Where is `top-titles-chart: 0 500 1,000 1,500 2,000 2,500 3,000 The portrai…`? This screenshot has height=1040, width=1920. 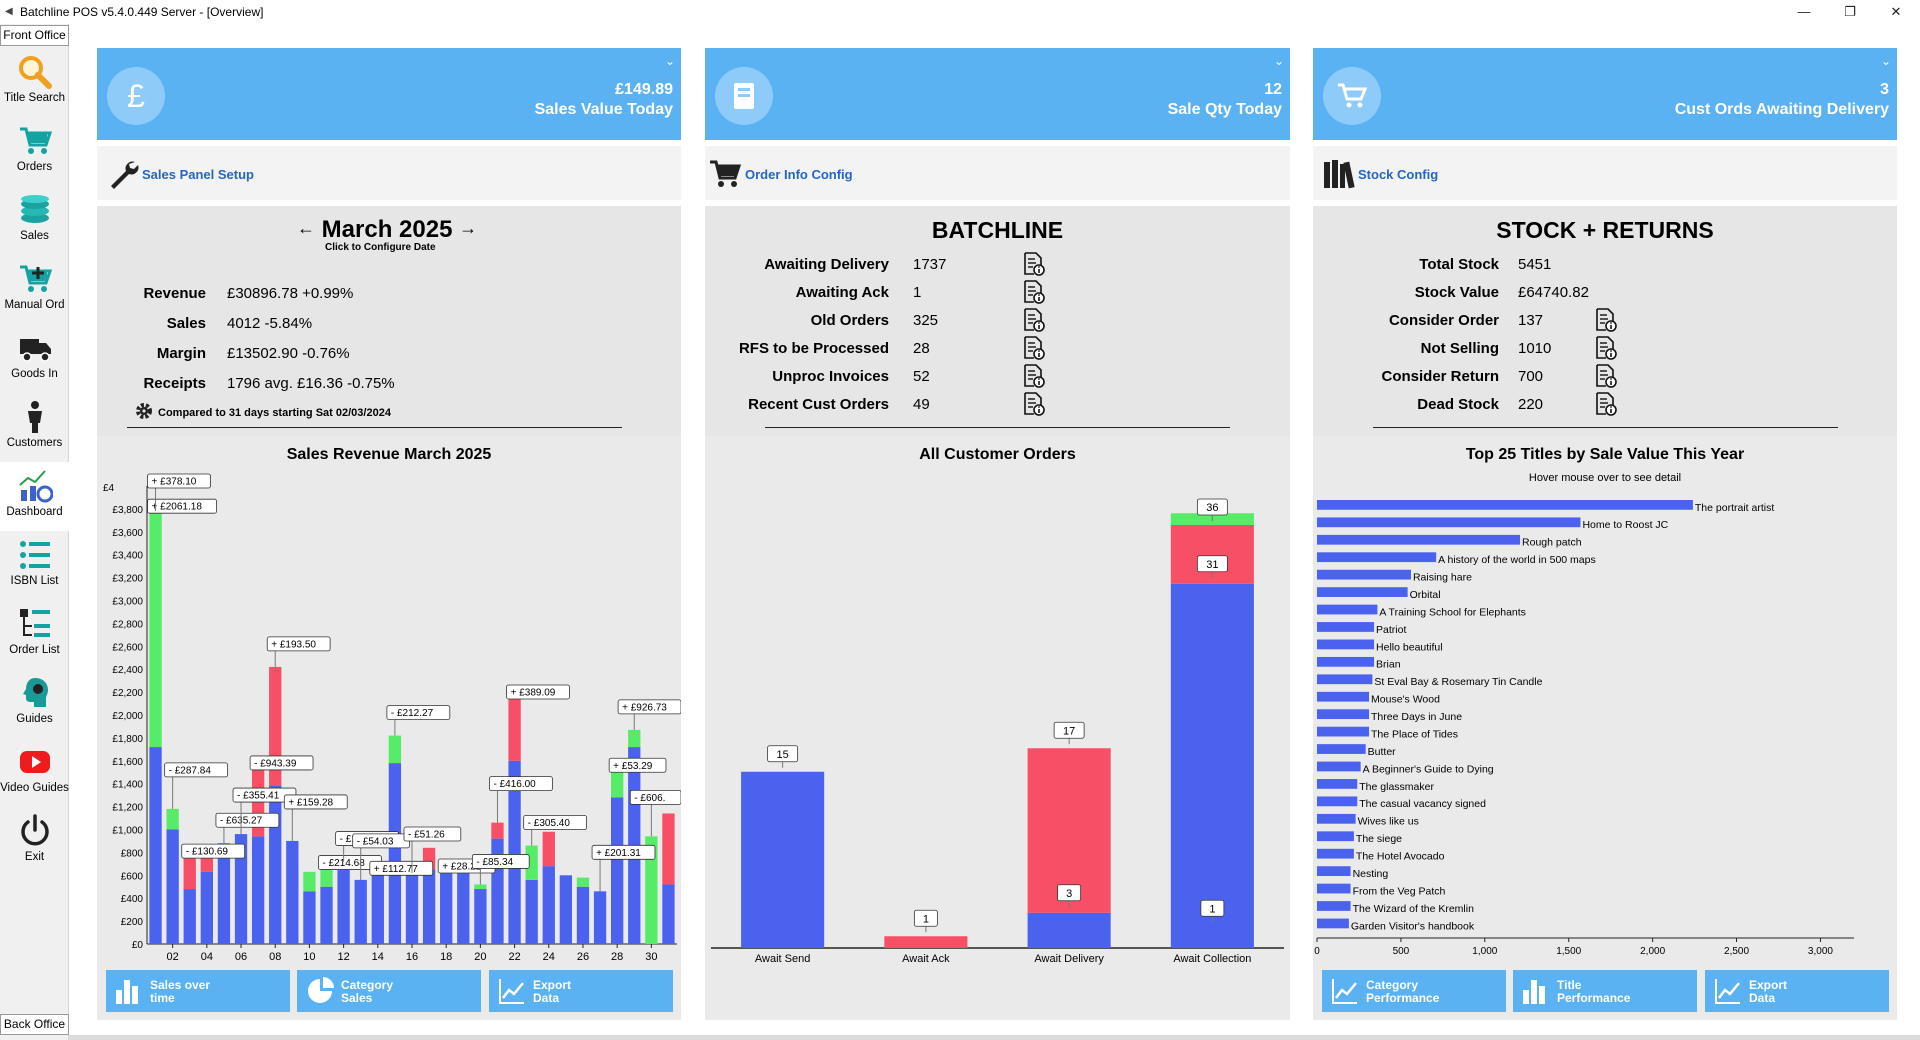
top-titles-chart: 0 500 1,000 1,500 2,000 2,500 3,000 The portrai… is located at coordinates (1605, 726).